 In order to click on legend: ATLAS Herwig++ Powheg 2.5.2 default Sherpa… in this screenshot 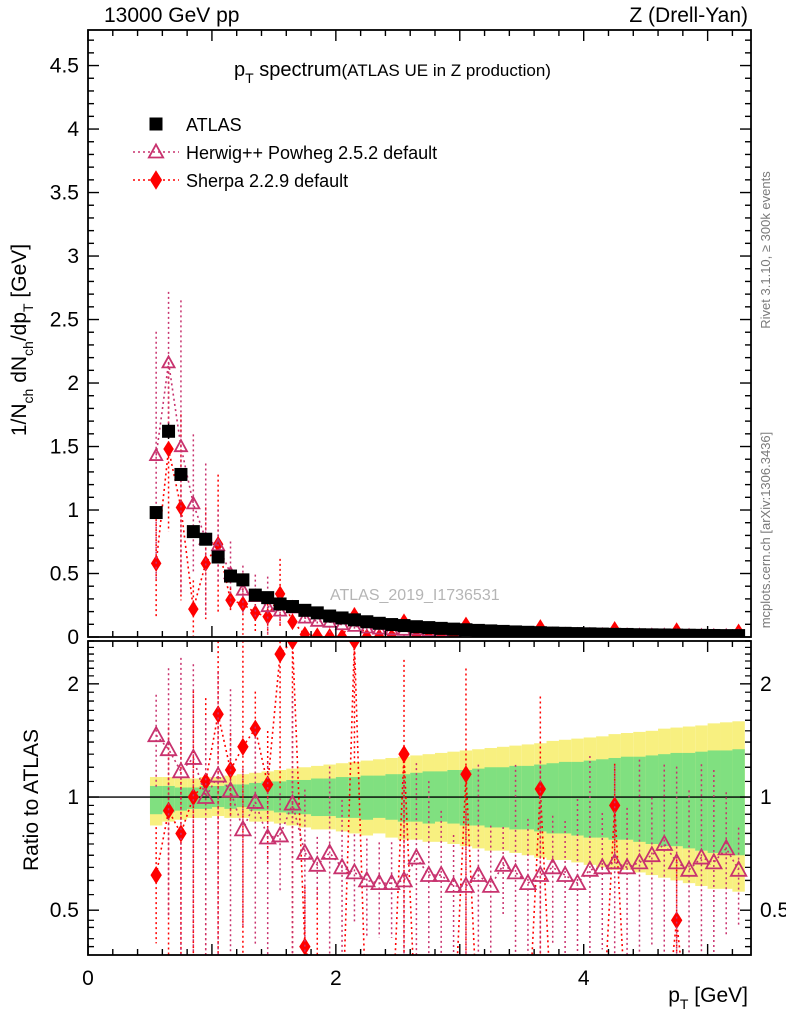, I will do `click(285, 153)`.